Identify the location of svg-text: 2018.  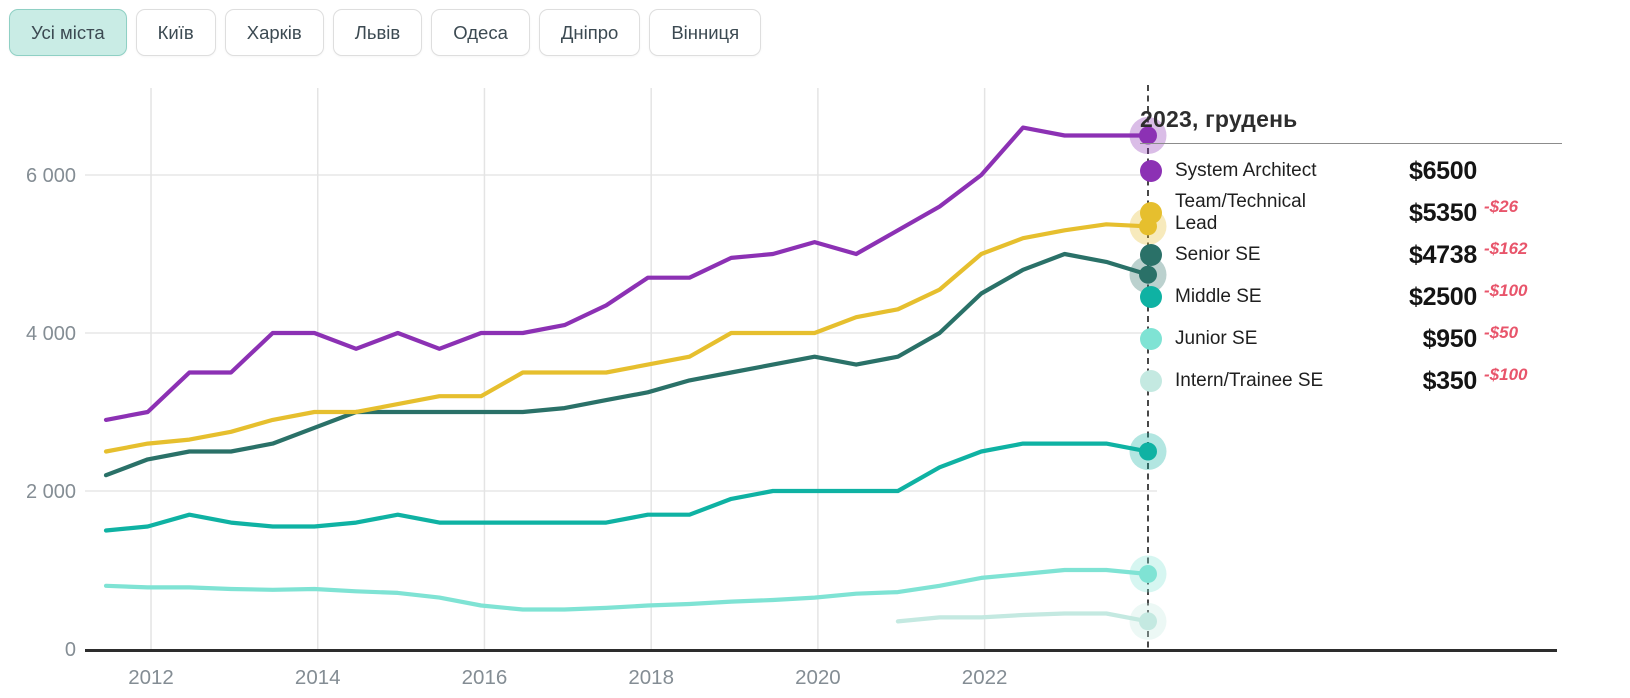
(651, 677).